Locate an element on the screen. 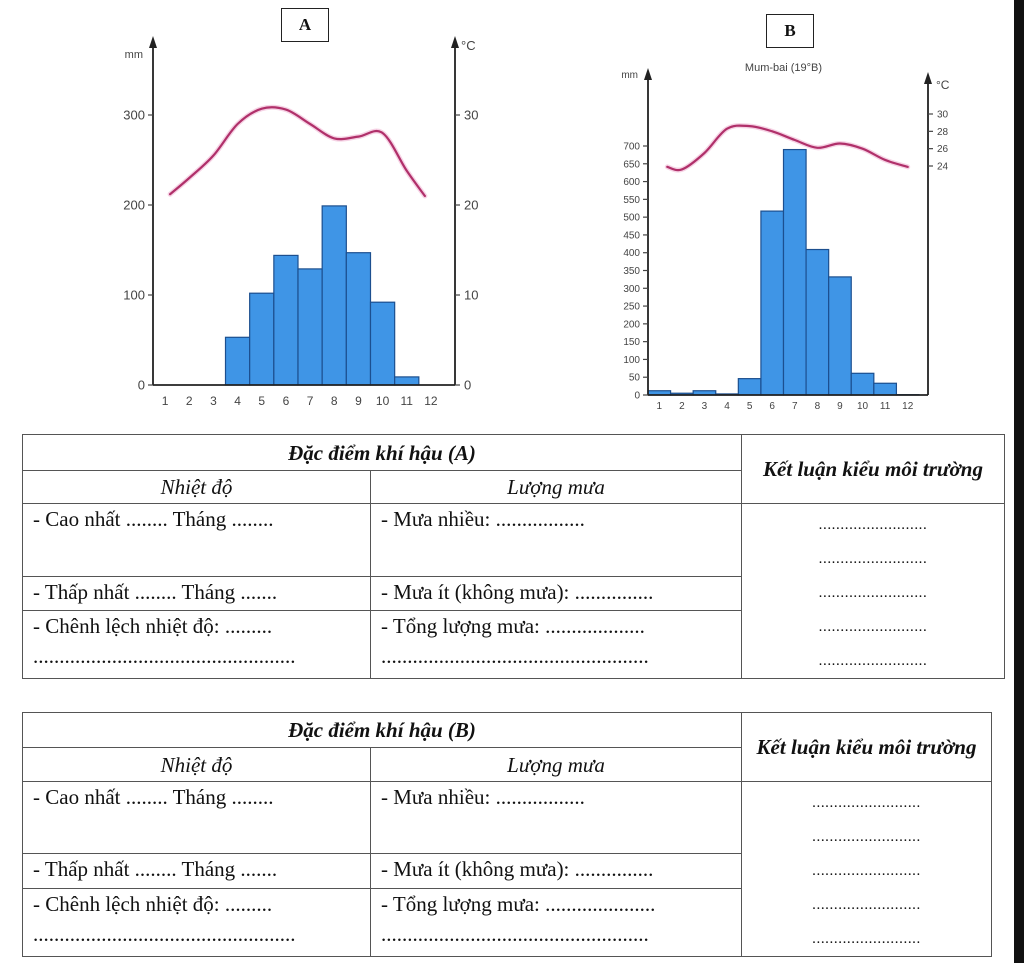 This screenshot has width=1024, height=963. y-tick-label: 350 is located at coordinates (631, 271).